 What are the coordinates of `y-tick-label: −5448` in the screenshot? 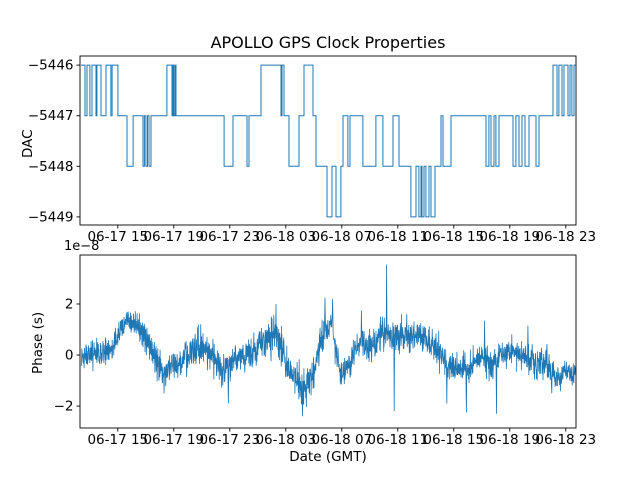 It's located at (51, 167).